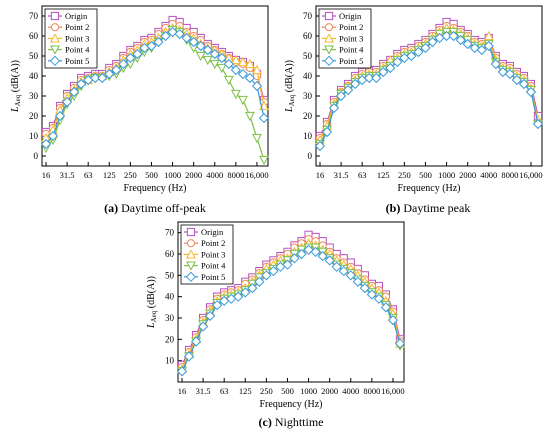 This screenshot has height=437, width=550. I want to click on y-axis-label: LAeq (dB(A)), so click(16, 86).